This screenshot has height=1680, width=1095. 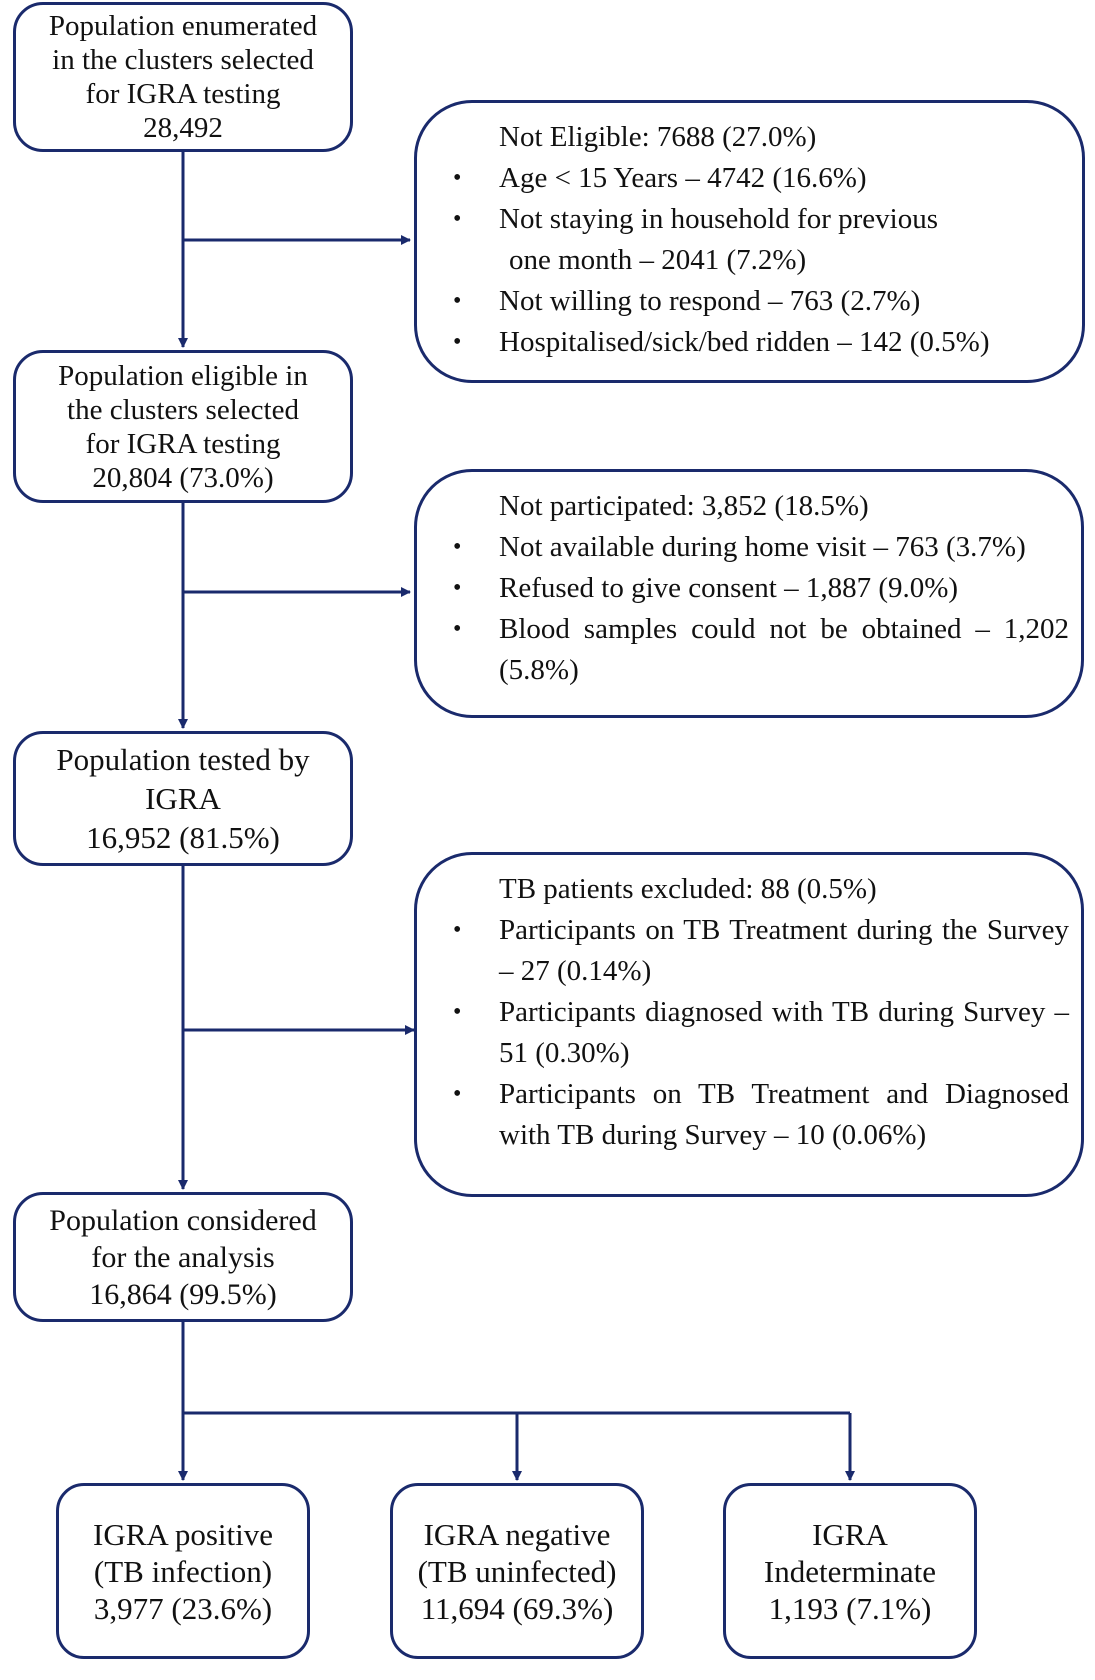 I want to click on tb-excluded-title: TB patients excluded: 88 (0.5%), so click(x=688, y=889).